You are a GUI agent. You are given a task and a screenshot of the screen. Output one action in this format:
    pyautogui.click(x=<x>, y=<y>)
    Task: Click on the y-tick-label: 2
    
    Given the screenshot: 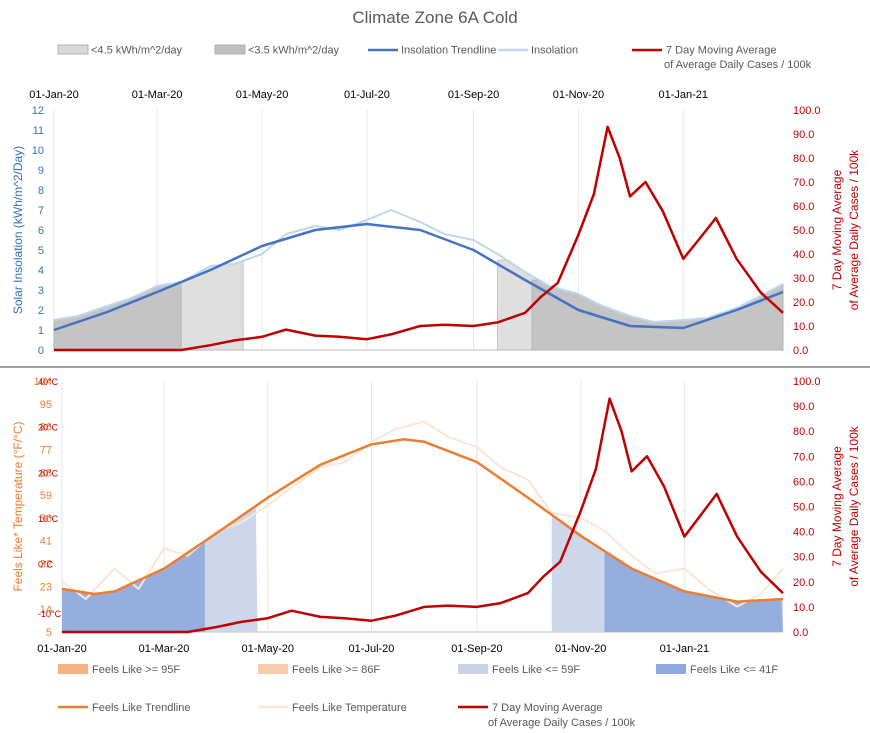 What is the action you would take?
    pyautogui.click(x=41, y=311)
    